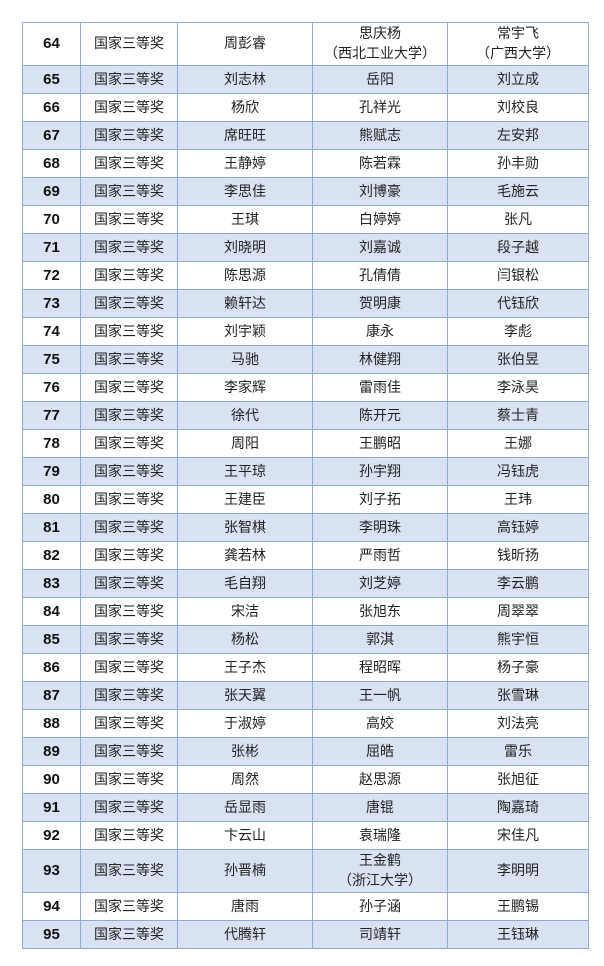  Describe the element at coordinates (380, 583) in the screenshot. I see `member-2-cell: 刘芝婷` at that location.